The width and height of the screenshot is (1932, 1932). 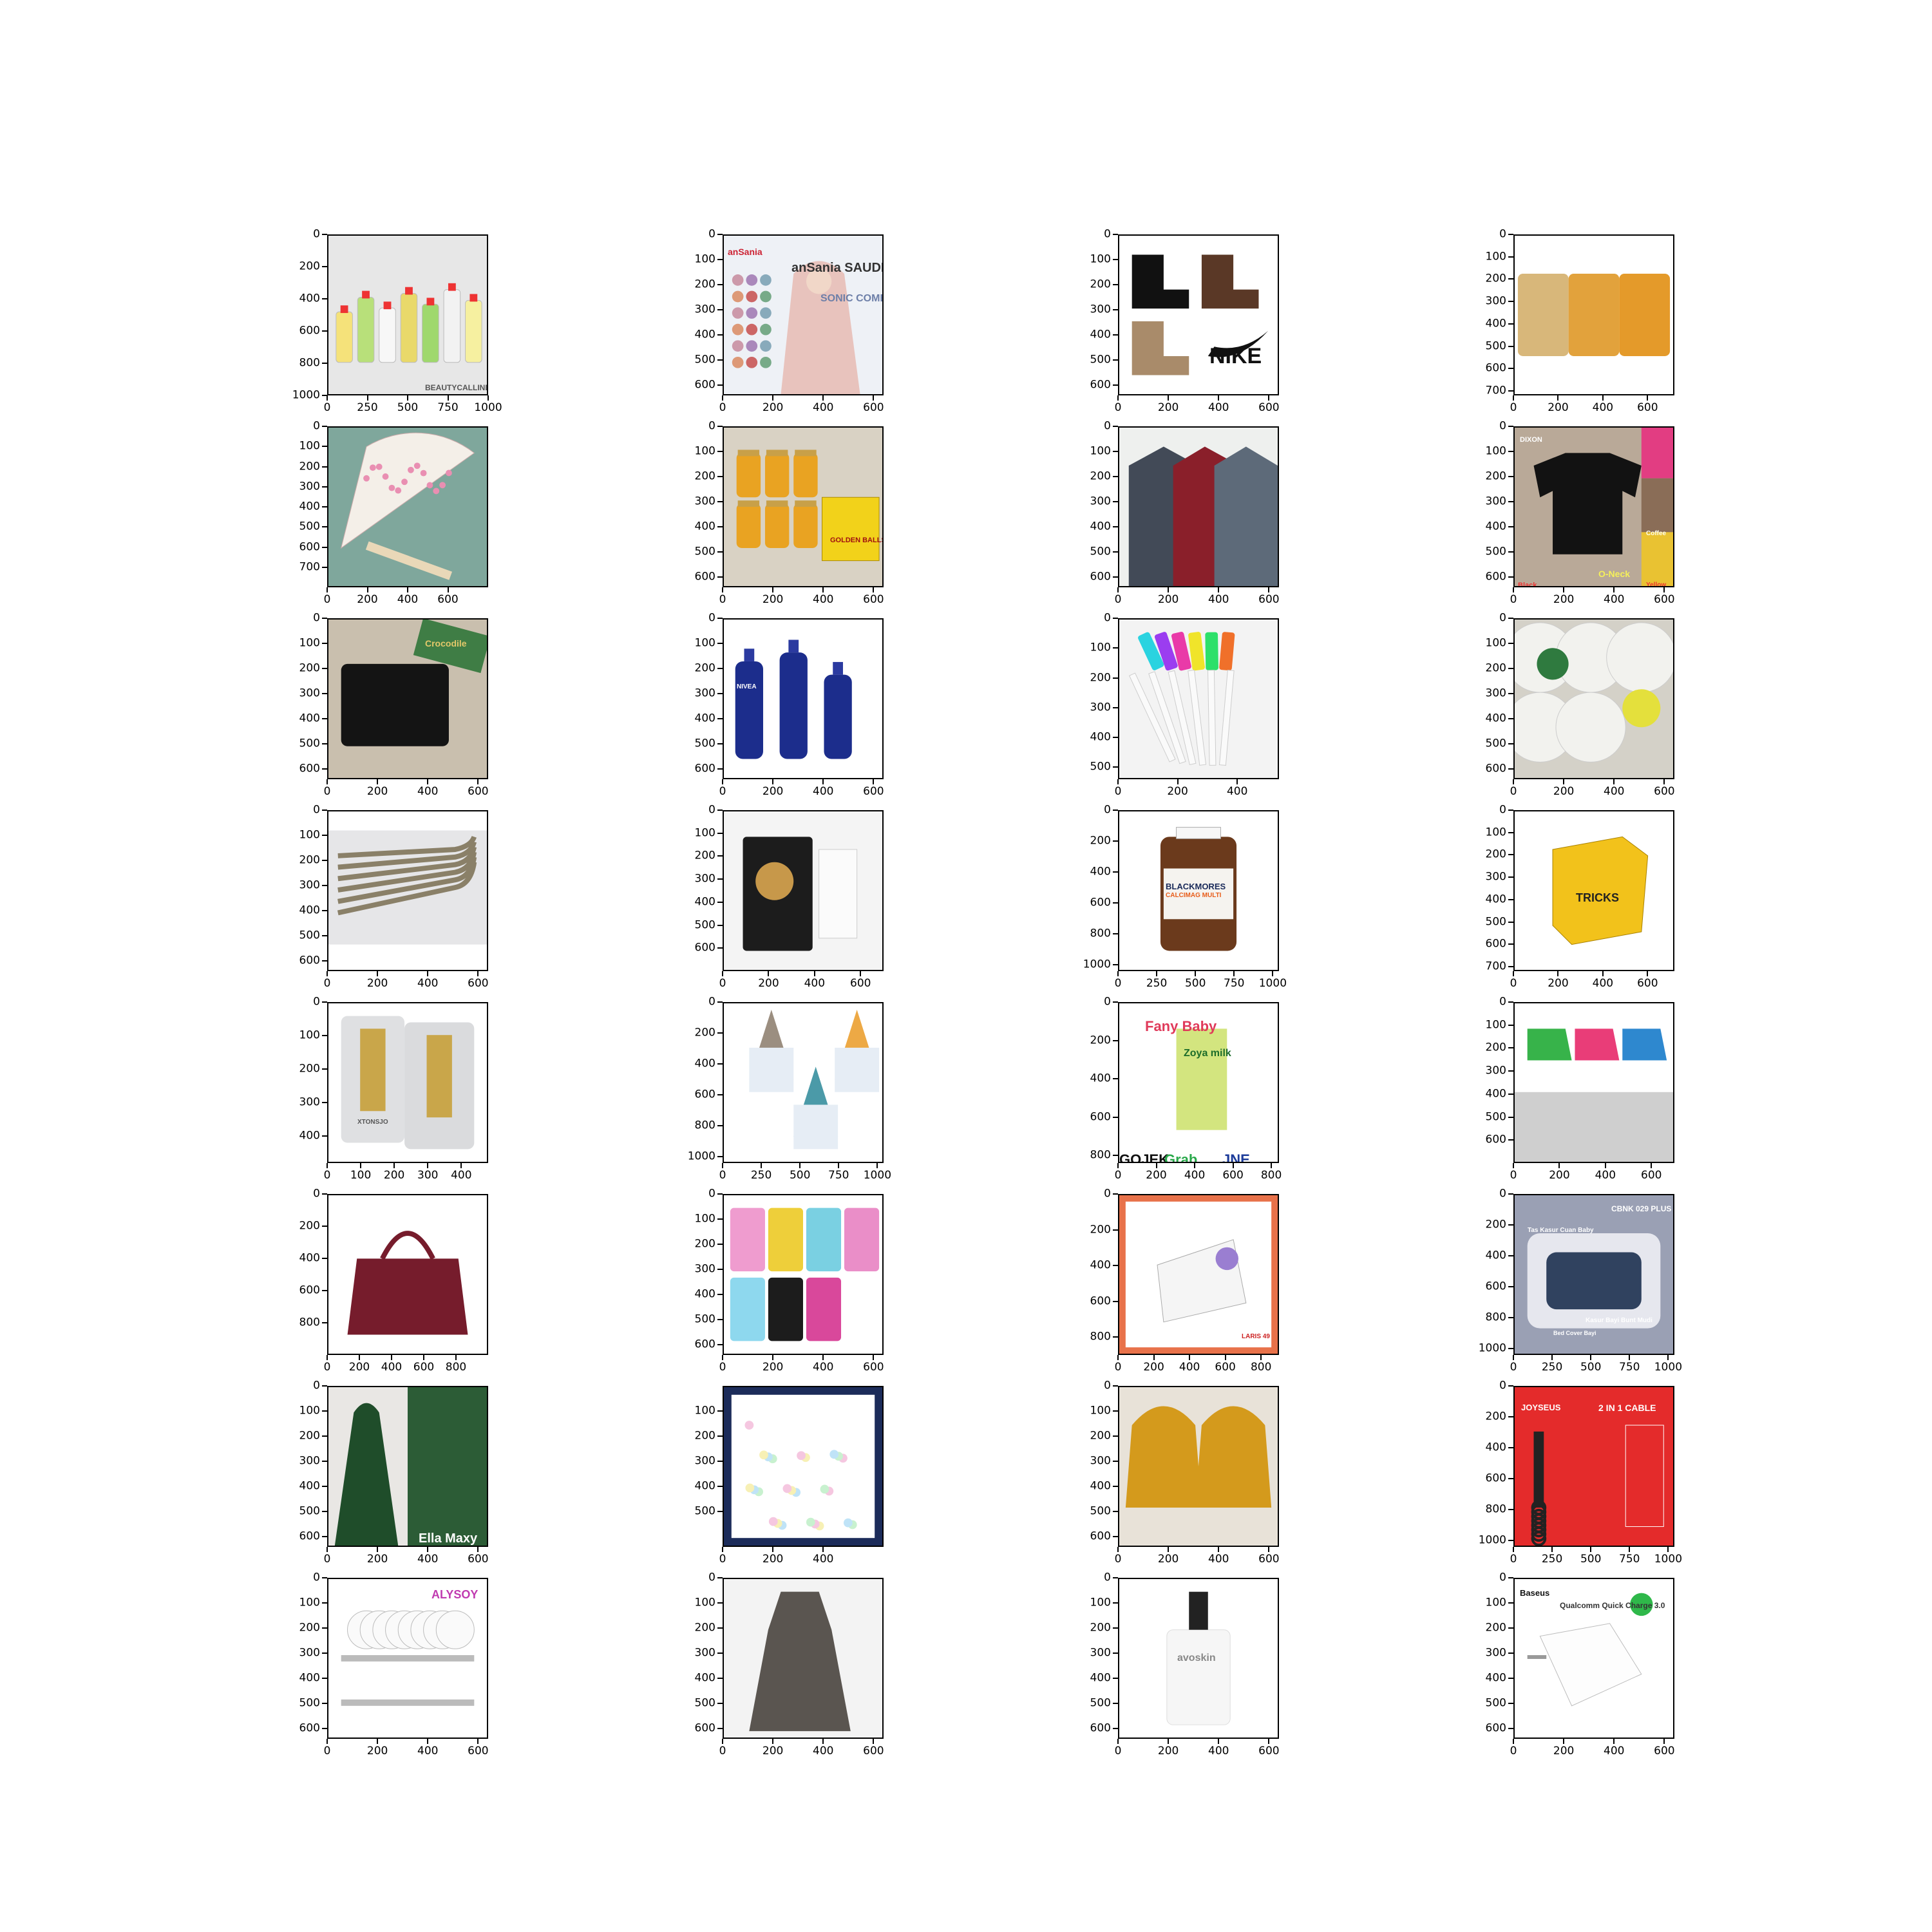 What do you see at coordinates (1591, 1560) in the screenshot?
I see `x-tick-label: 500` at bounding box center [1591, 1560].